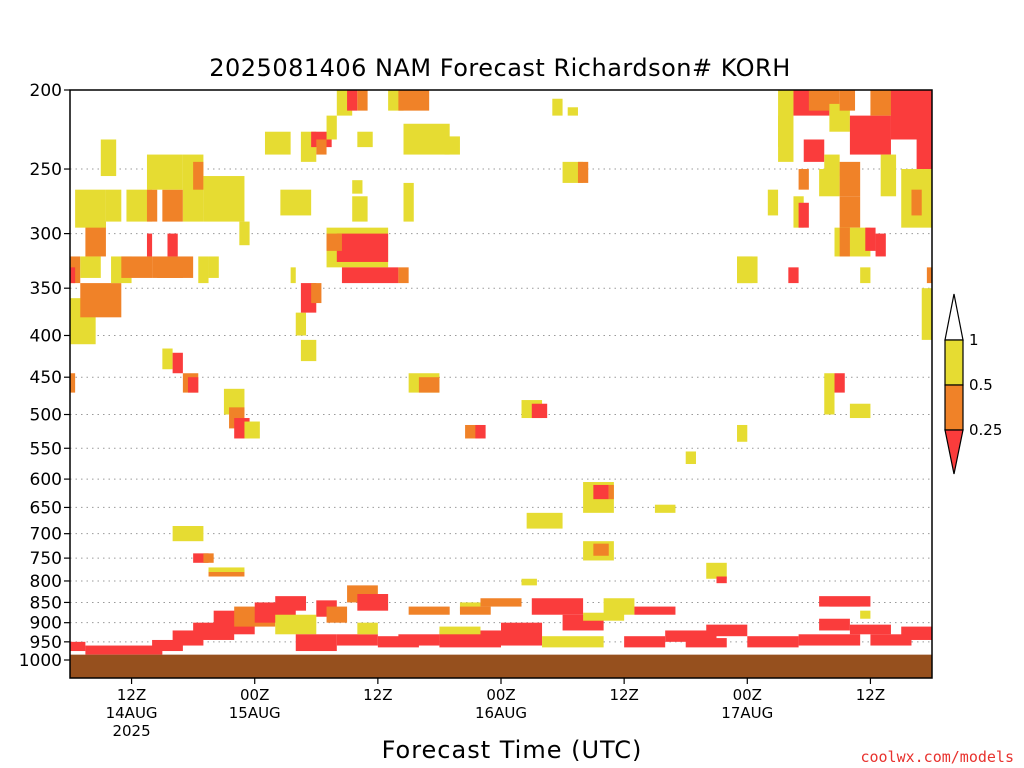  What do you see at coordinates (937, 757) in the screenshot?
I see `credit-text: coolwx.com/models` at bounding box center [937, 757].